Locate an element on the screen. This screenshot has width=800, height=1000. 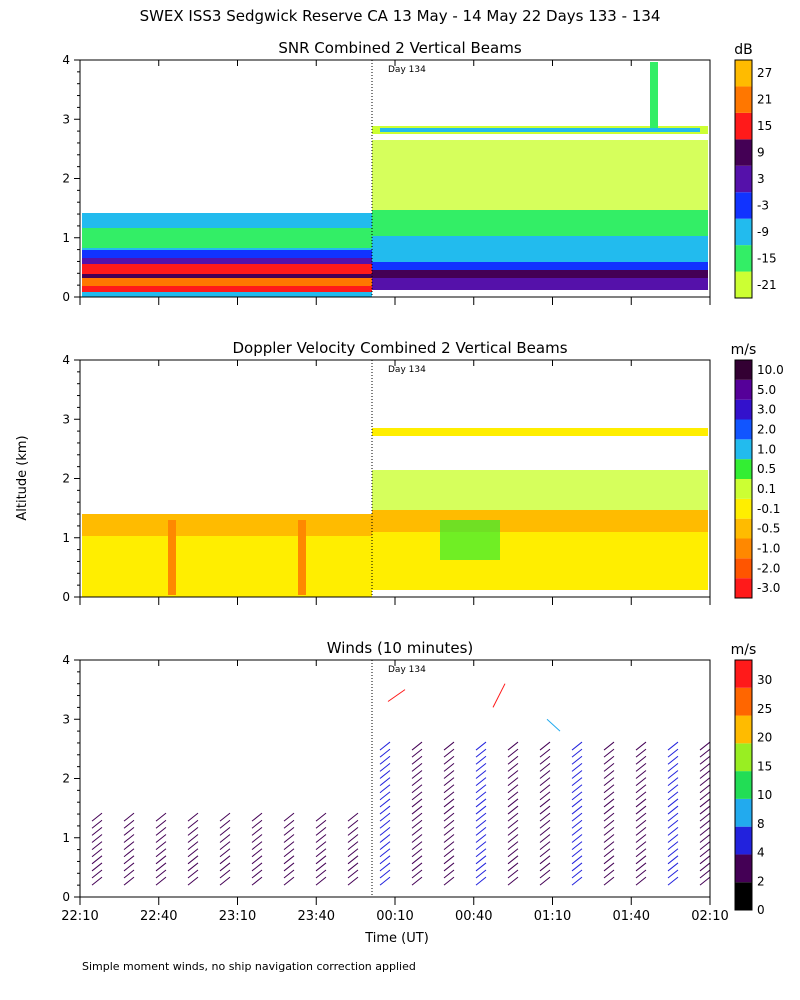
snr-y-tick-label: 3 is located at coordinates (66, 119).